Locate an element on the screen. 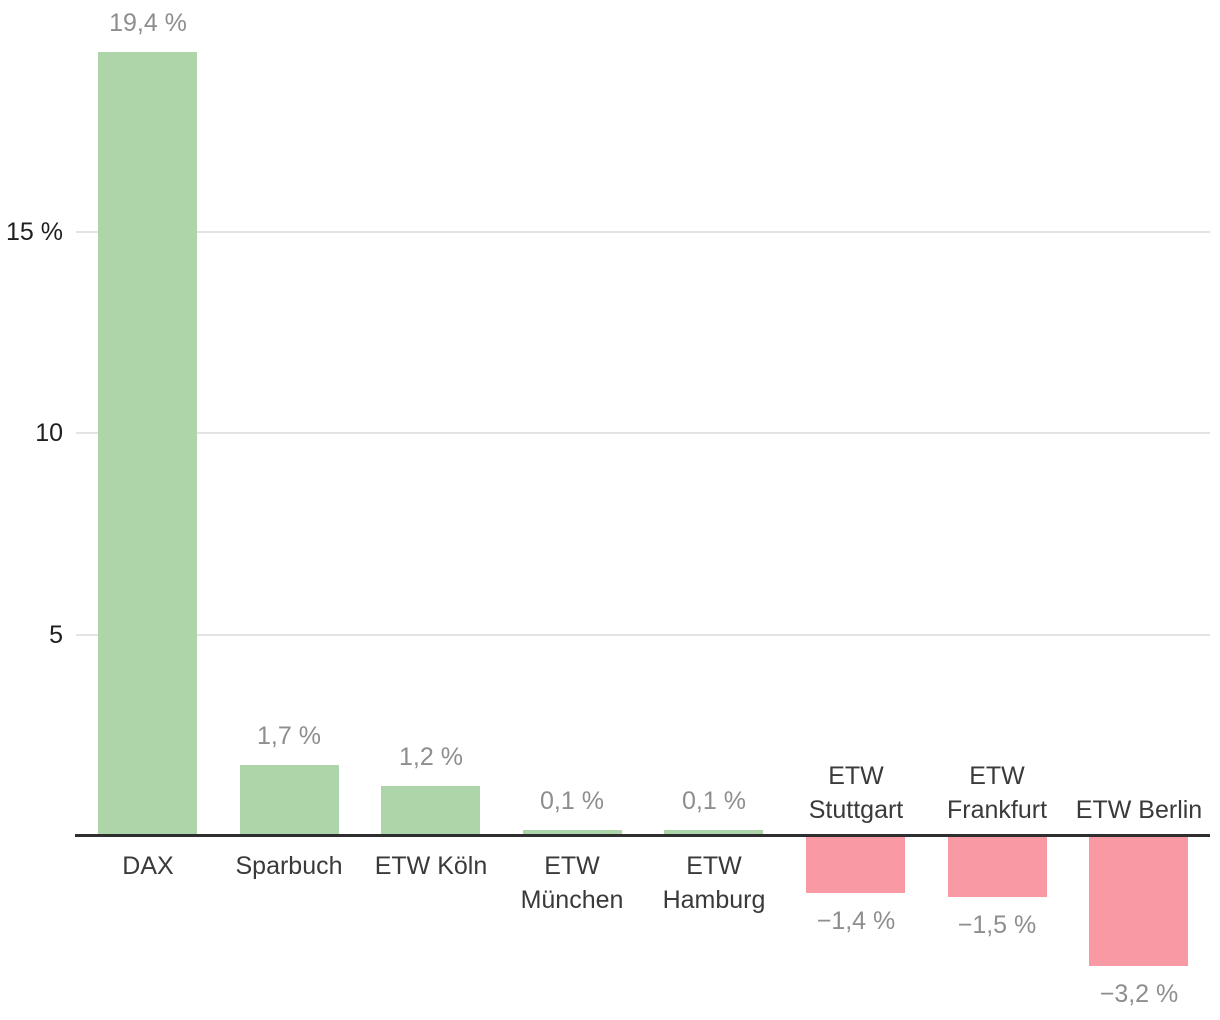 The height and width of the screenshot is (1020, 1220). bar-etw-hamburg is located at coordinates (713, 832).